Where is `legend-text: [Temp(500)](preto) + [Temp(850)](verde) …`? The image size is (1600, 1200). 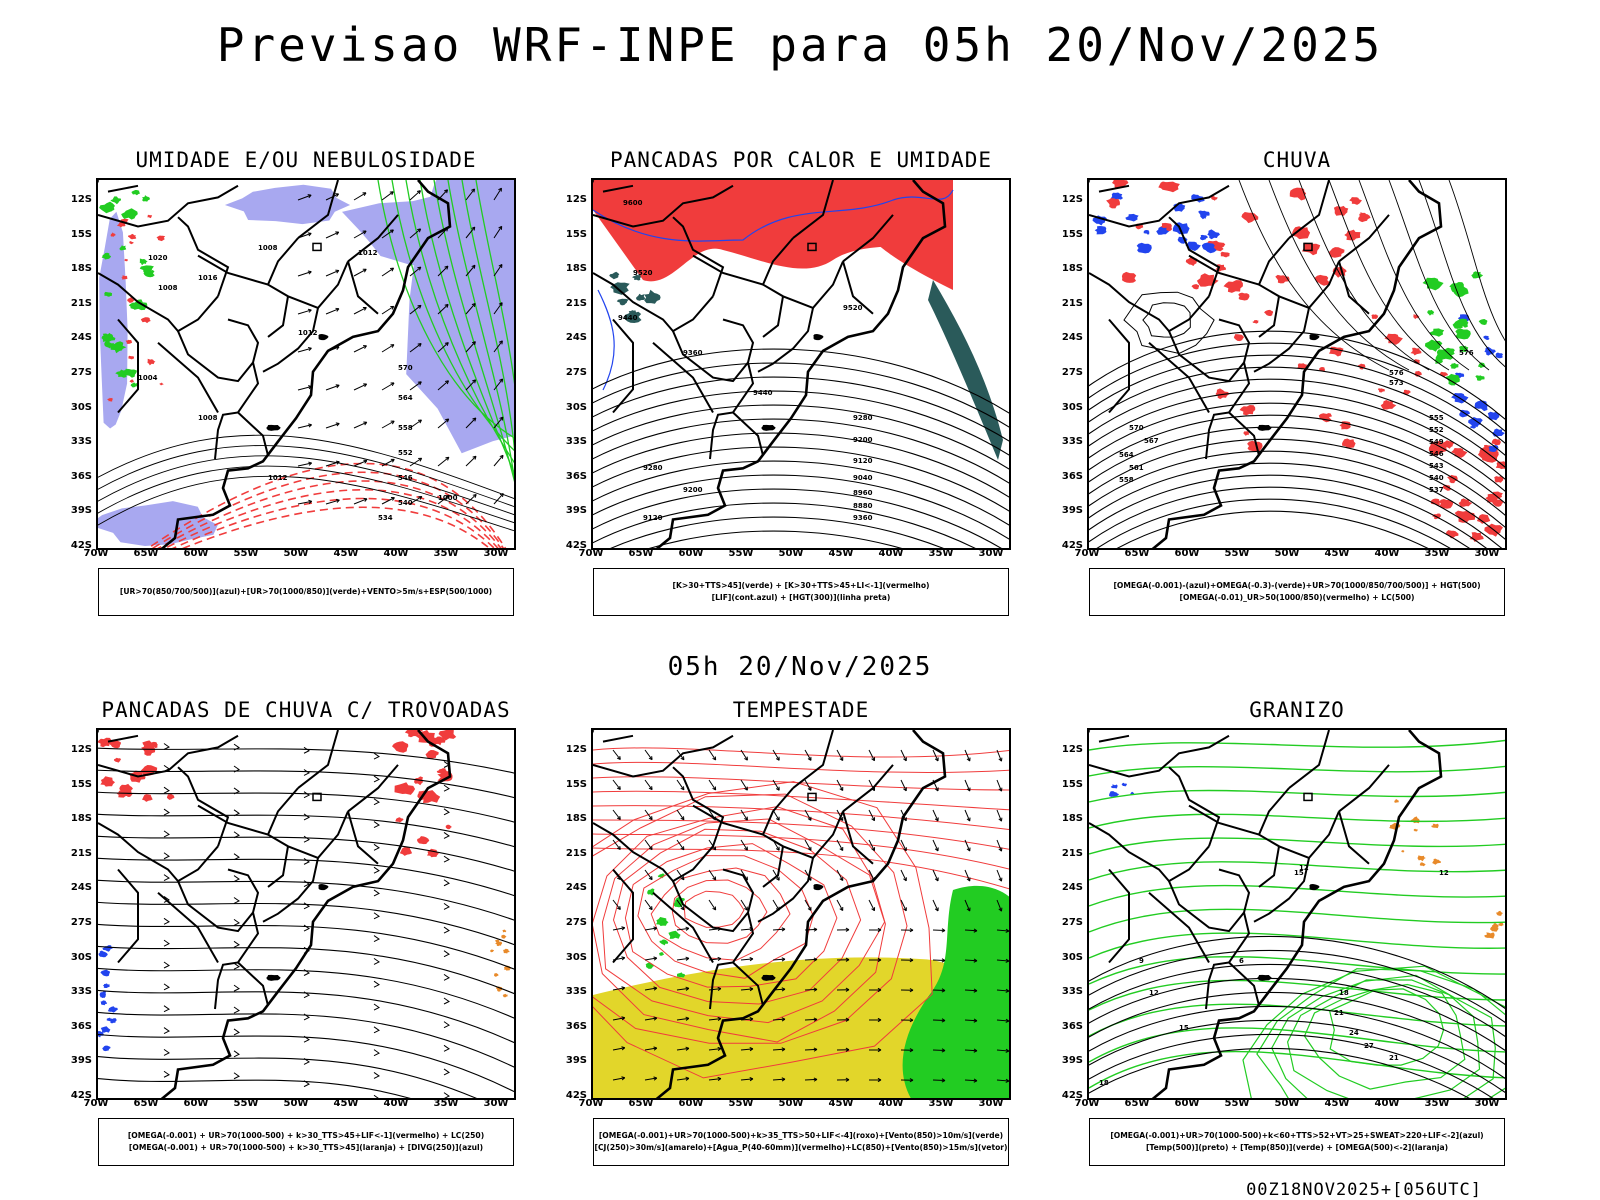
legend-text: [Temp(500)](preto) + [Temp(850)](verde) … is located at coordinates (1297, 1147).